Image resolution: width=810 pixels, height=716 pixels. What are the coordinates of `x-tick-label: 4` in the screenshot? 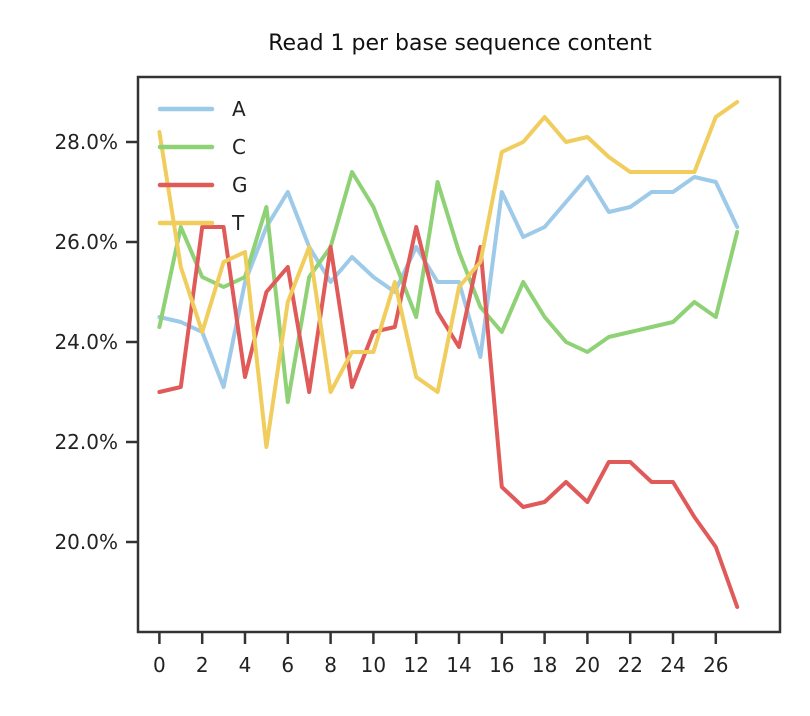 It's located at (245, 665).